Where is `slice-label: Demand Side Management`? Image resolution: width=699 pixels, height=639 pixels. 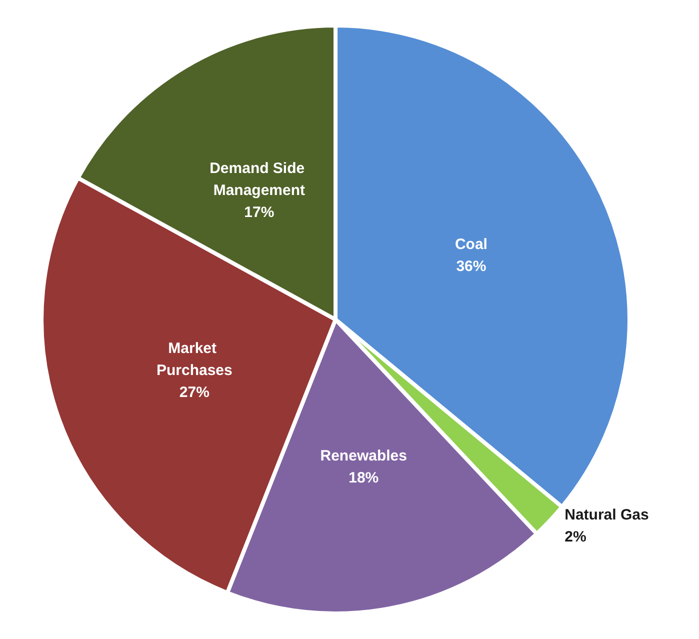 slice-label: Demand Side Management is located at coordinates (259, 179).